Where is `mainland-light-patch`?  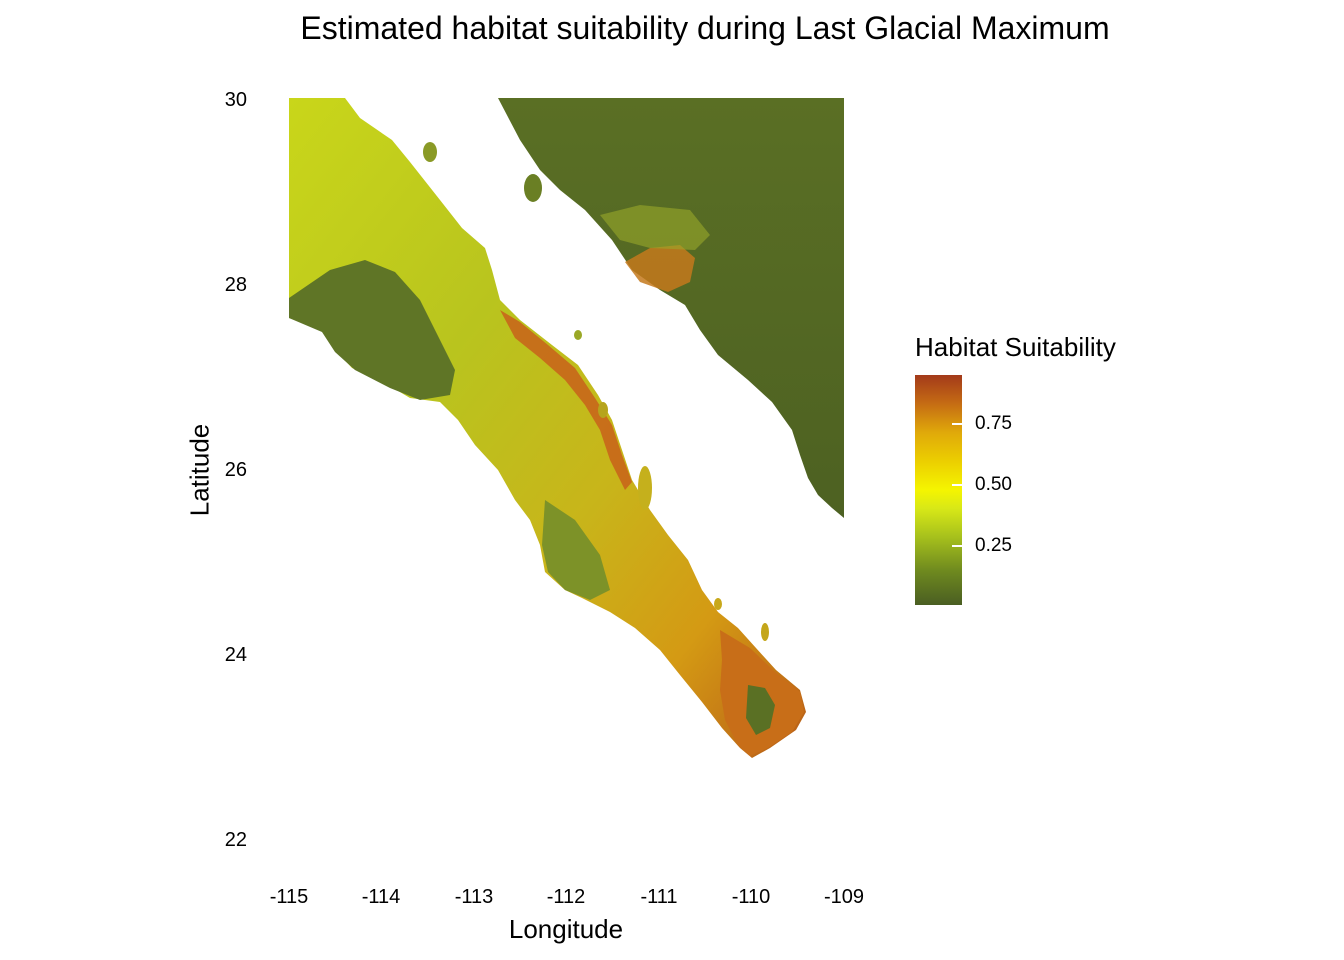 mainland-light-patch is located at coordinates (655, 227).